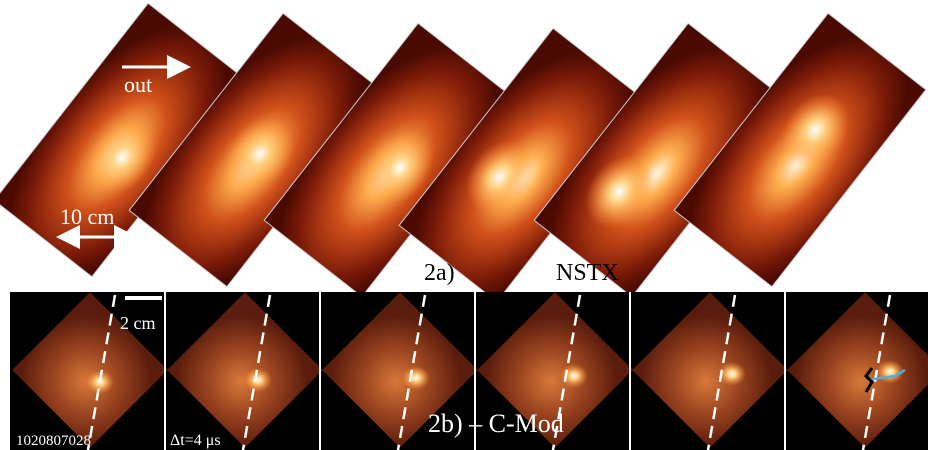  I want to click on scale-label: 10 cm, so click(87, 216).